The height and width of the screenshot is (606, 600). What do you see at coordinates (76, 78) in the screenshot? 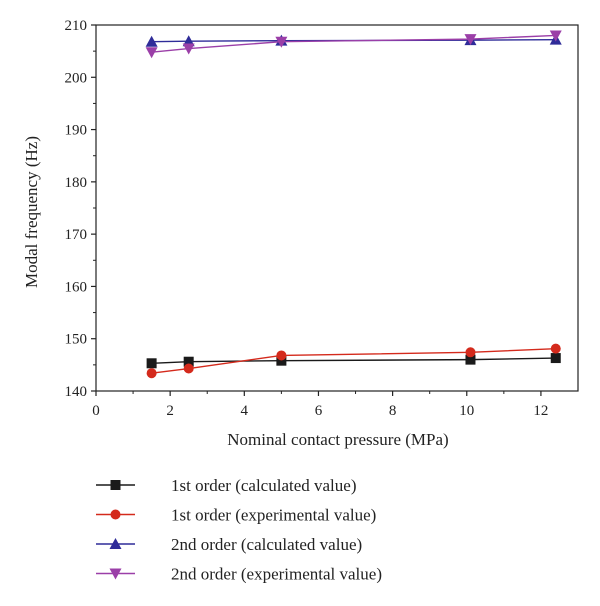
I see `y-tick-label: 200` at bounding box center [76, 78].